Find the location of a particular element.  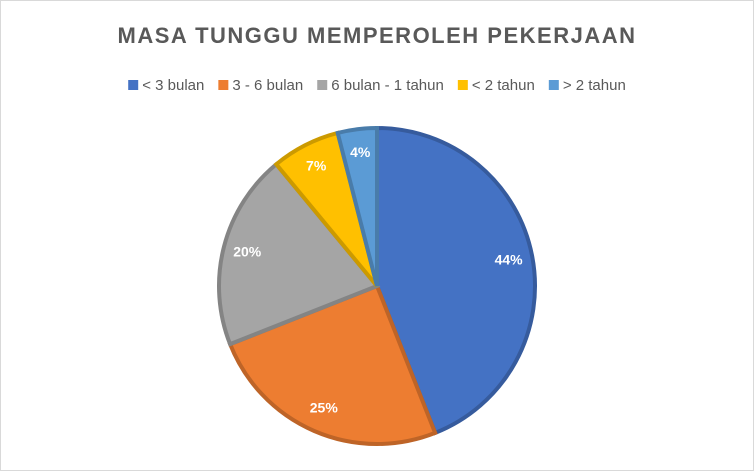

legend-label: 6 bulan - 1 tahun is located at coordinates (387, 85).